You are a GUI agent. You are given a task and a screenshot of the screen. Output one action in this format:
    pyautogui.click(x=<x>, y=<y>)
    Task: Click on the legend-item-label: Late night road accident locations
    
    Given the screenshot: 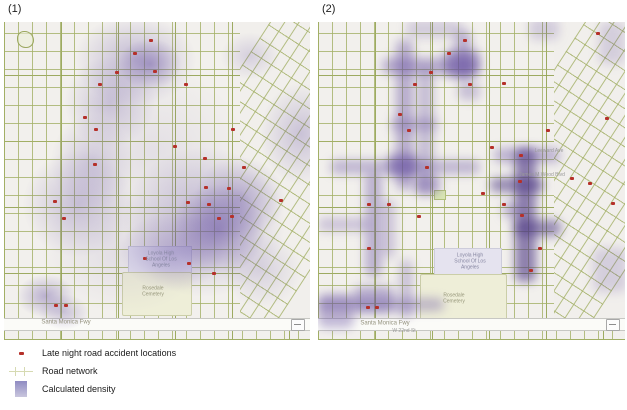 What is the action you would take?
    pyautogui.click(x=109, y=353)
    